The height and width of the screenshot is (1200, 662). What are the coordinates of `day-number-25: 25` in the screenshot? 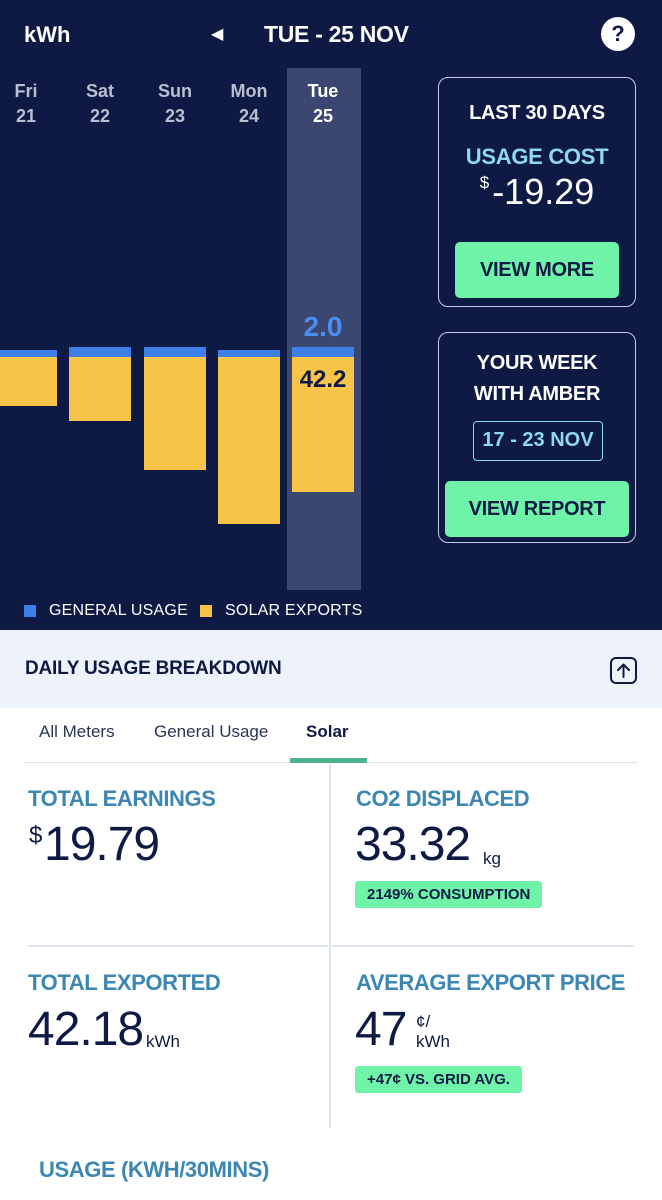 It's located at (323, 116).